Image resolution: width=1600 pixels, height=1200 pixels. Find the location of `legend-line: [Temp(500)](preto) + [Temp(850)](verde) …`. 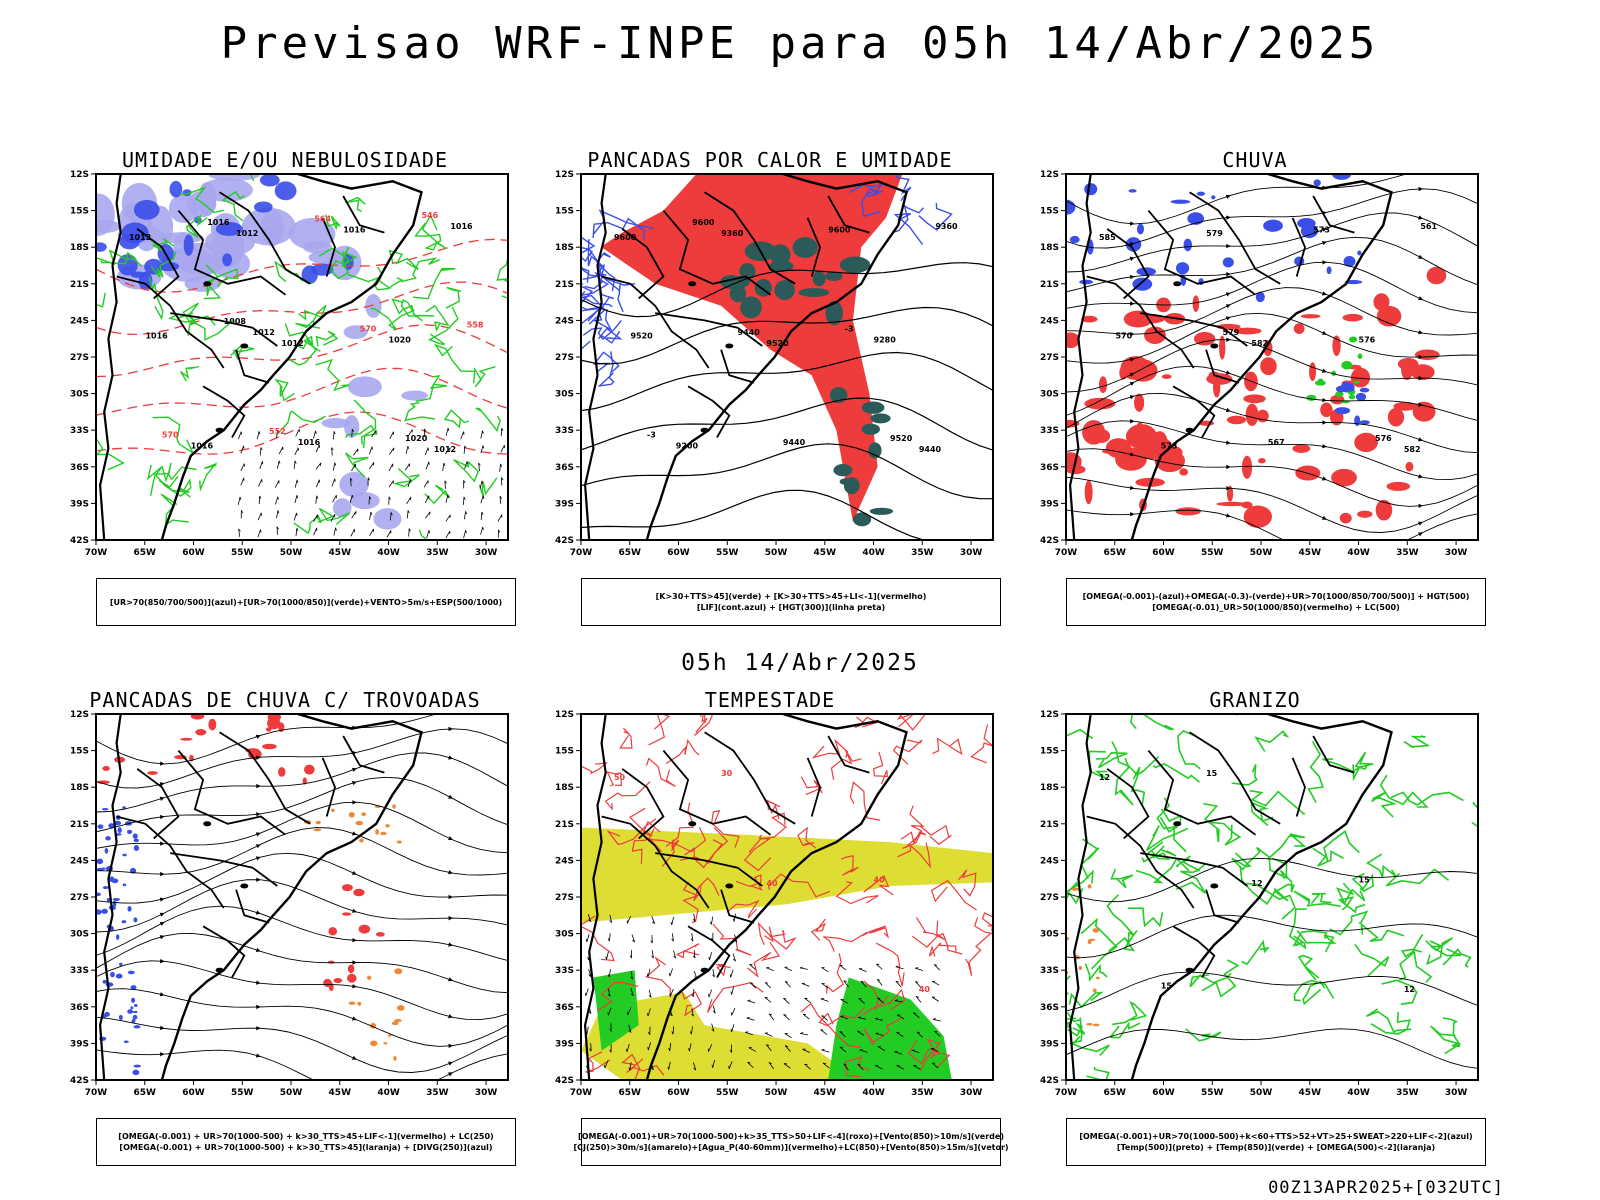

legend-line: [Temp(500)](preto) + [Temp(850)](verde) … is located at coordinates (1276, 1147).